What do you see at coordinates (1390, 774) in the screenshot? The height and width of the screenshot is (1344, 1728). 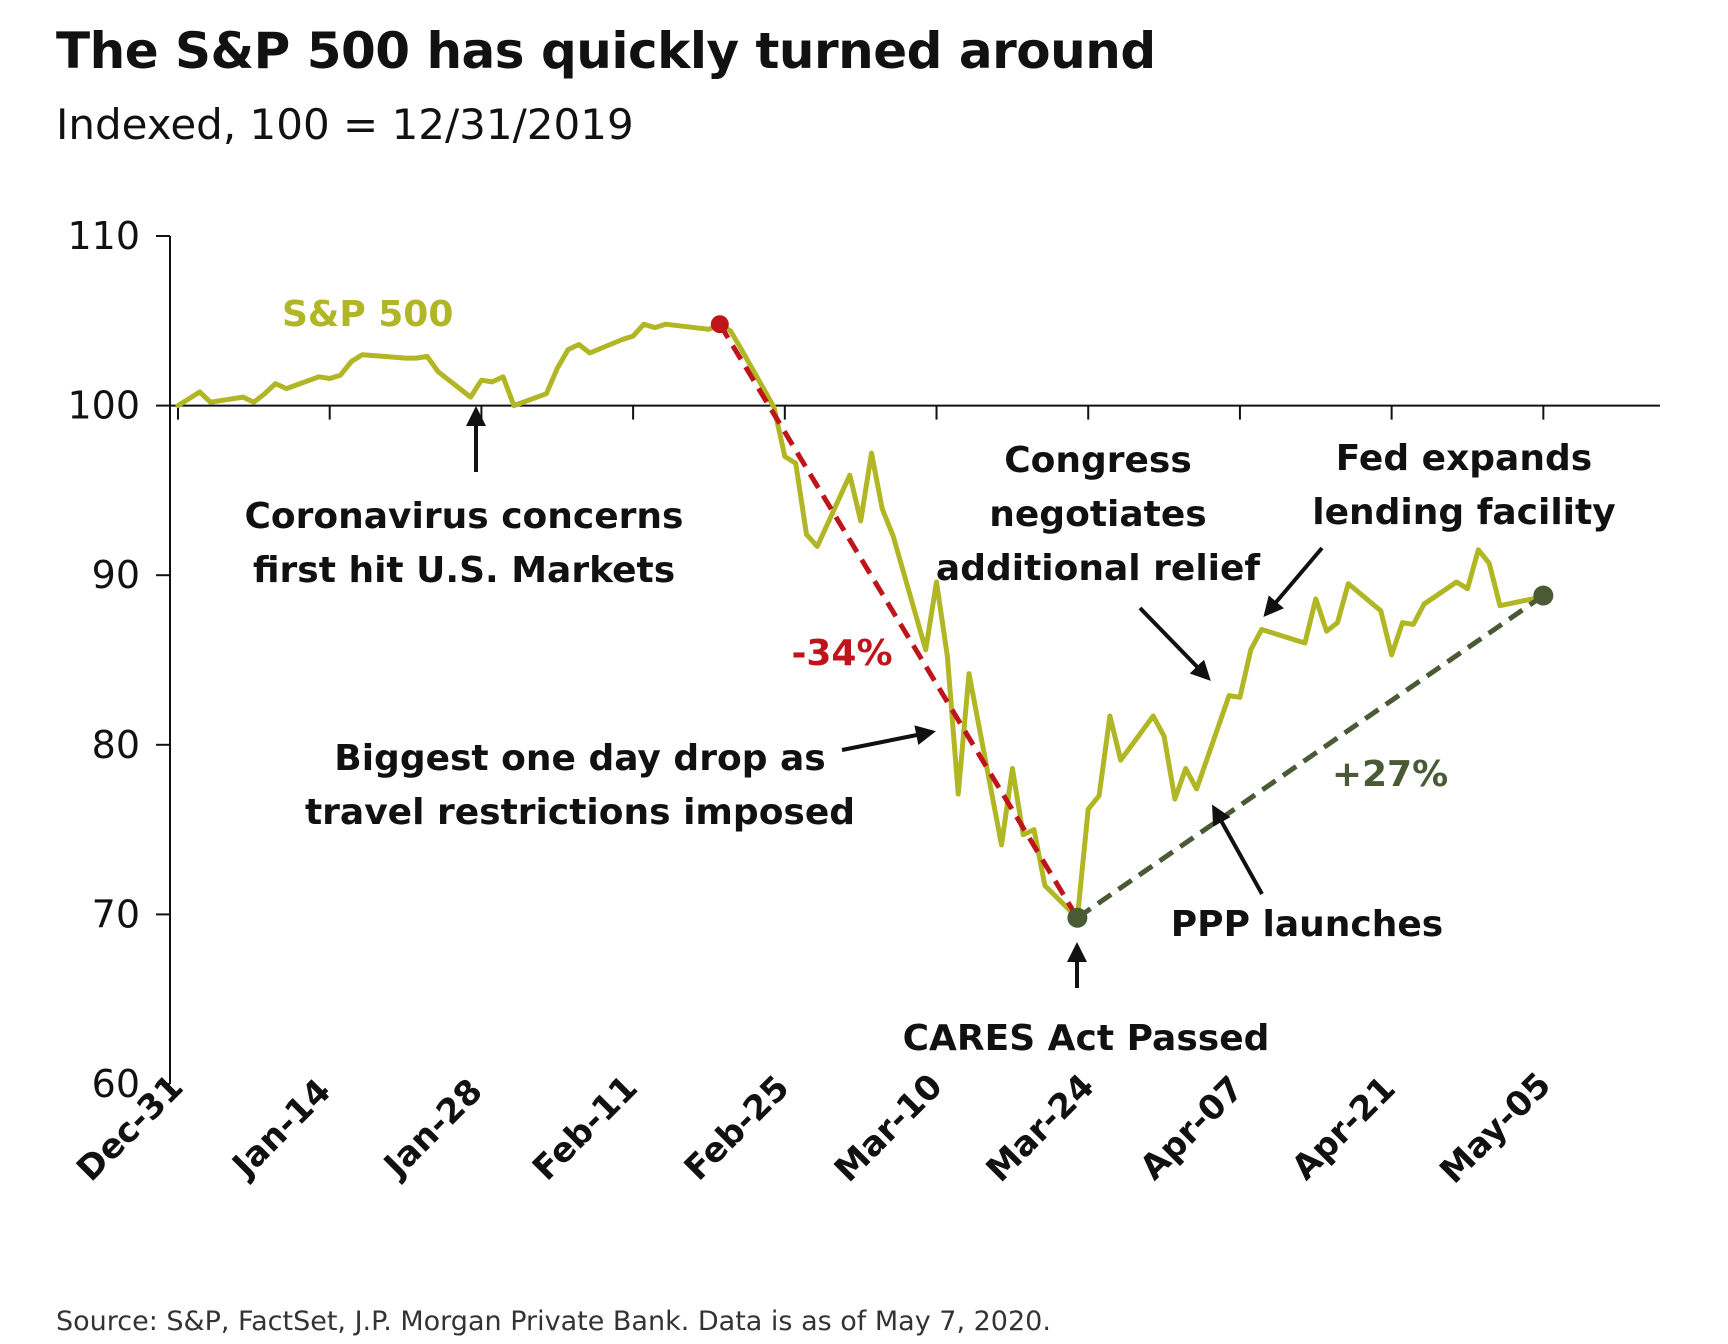 I see `recovery-percent-label: +27%` at bounding box center [1390, 774].